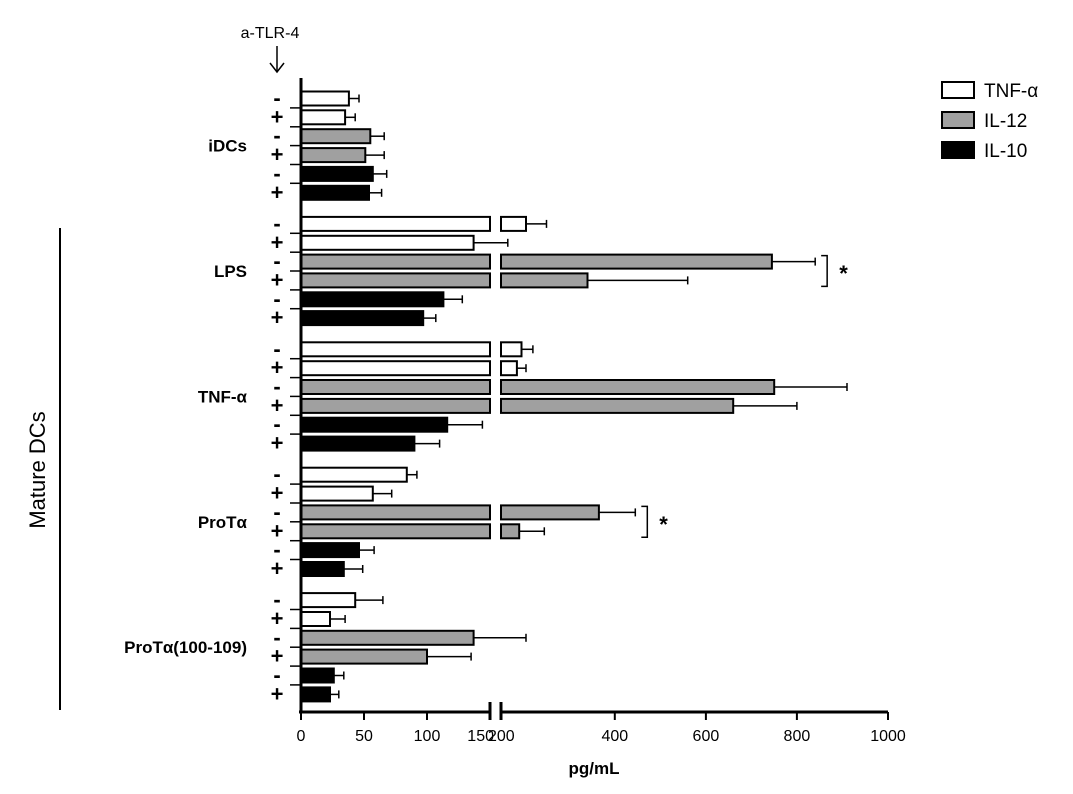  Describe the element at coordinates (888, 736) in the screenshot. I see `x-tick-label: 1000` at that location.